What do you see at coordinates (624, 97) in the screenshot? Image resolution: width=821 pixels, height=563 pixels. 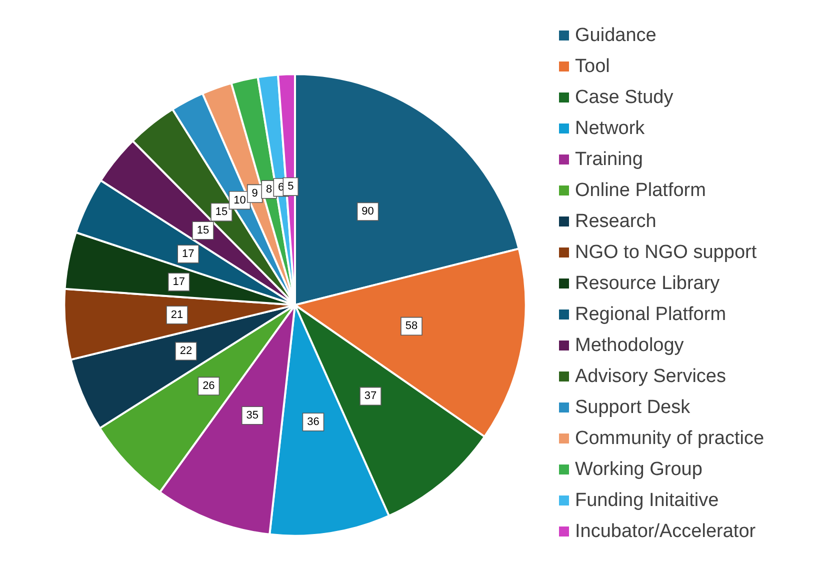 I see `legend-label: Case Study` at bounding box center [624, 97].